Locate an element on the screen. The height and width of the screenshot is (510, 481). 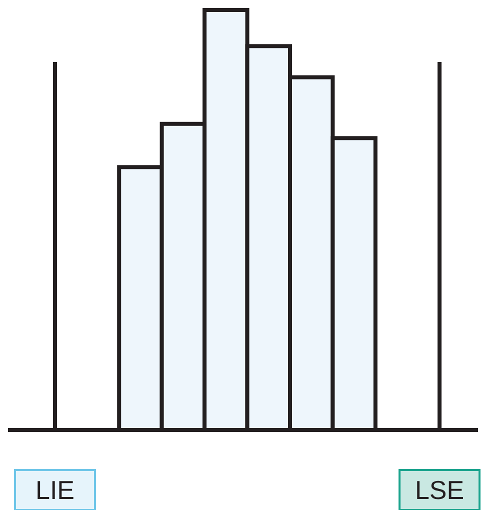
text: LSE is located at coordinates (439, 490).